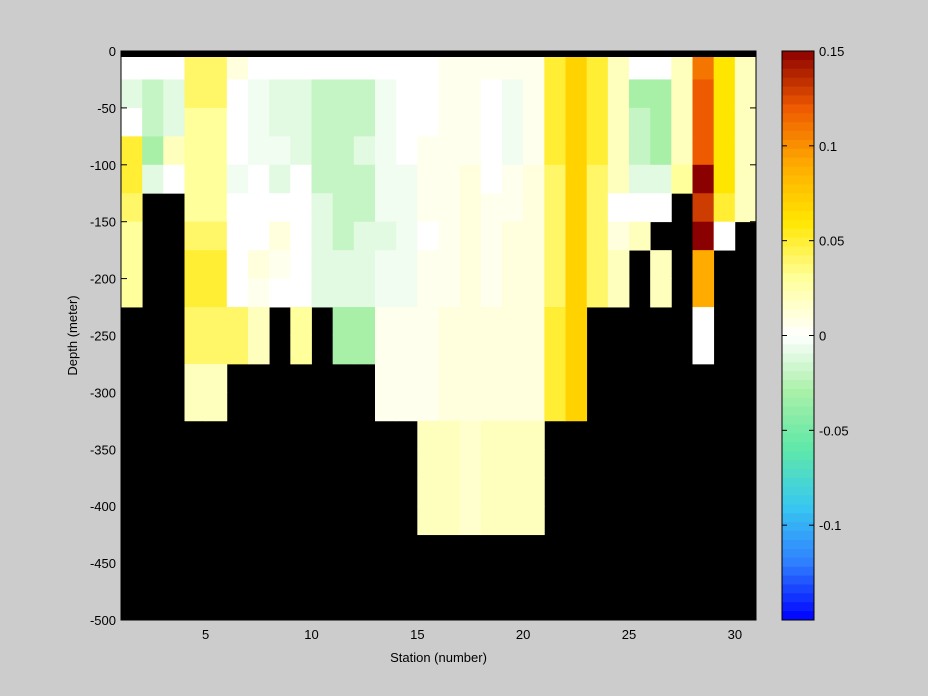 The image size is (928, 696). Describe the element at coordinates (830, 525) in the screenshot. I see `colorbar-tick-label: -0.1` at that location.